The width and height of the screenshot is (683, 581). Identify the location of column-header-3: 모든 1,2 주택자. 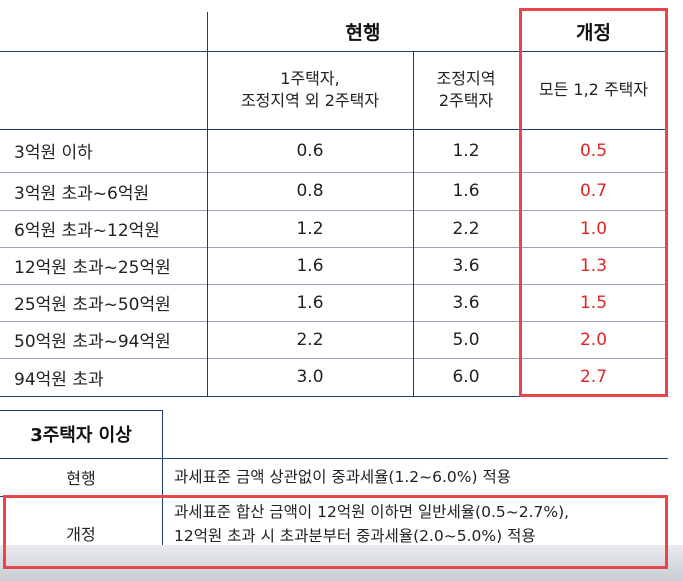
(593, 89).